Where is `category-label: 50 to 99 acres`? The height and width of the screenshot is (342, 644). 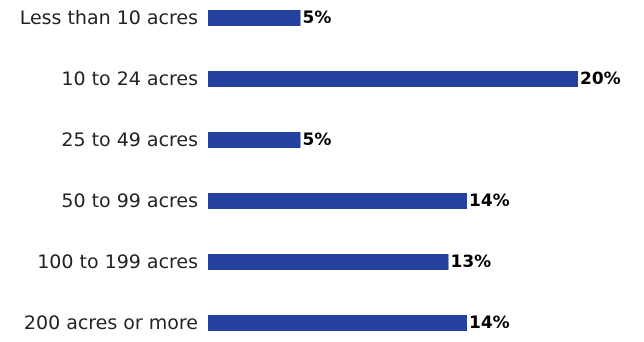
category-label: 50 to 99 acres is located at coordinates (129, 201).